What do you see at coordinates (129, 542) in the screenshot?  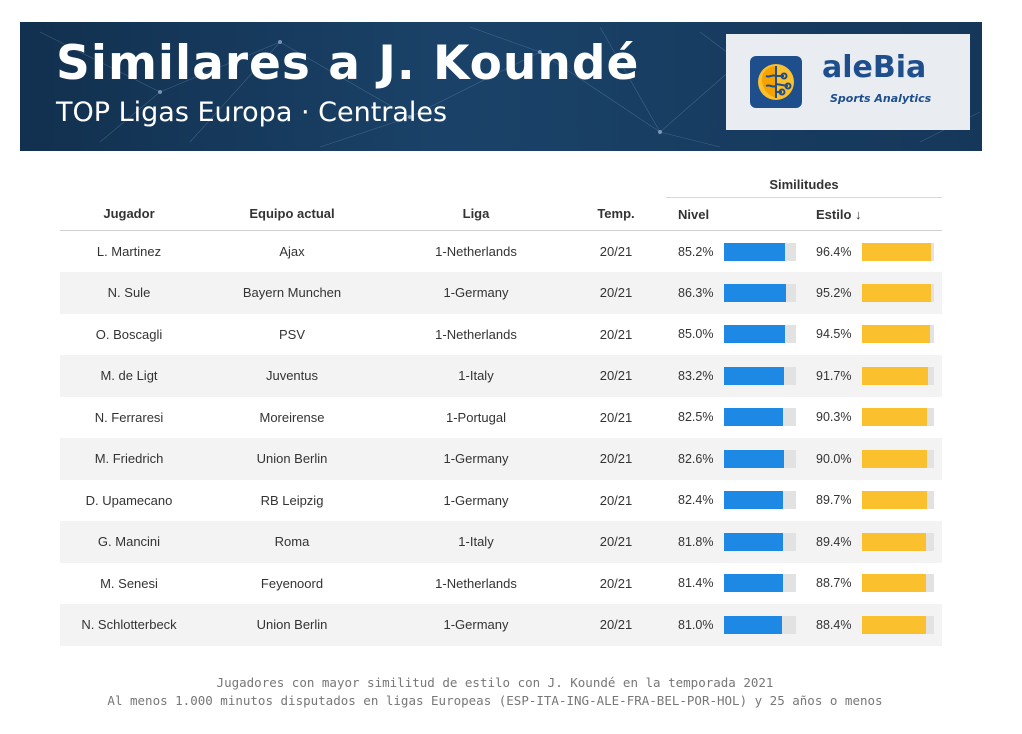 I see `player-name: G. Mancini` at bounding box center [129, 542].